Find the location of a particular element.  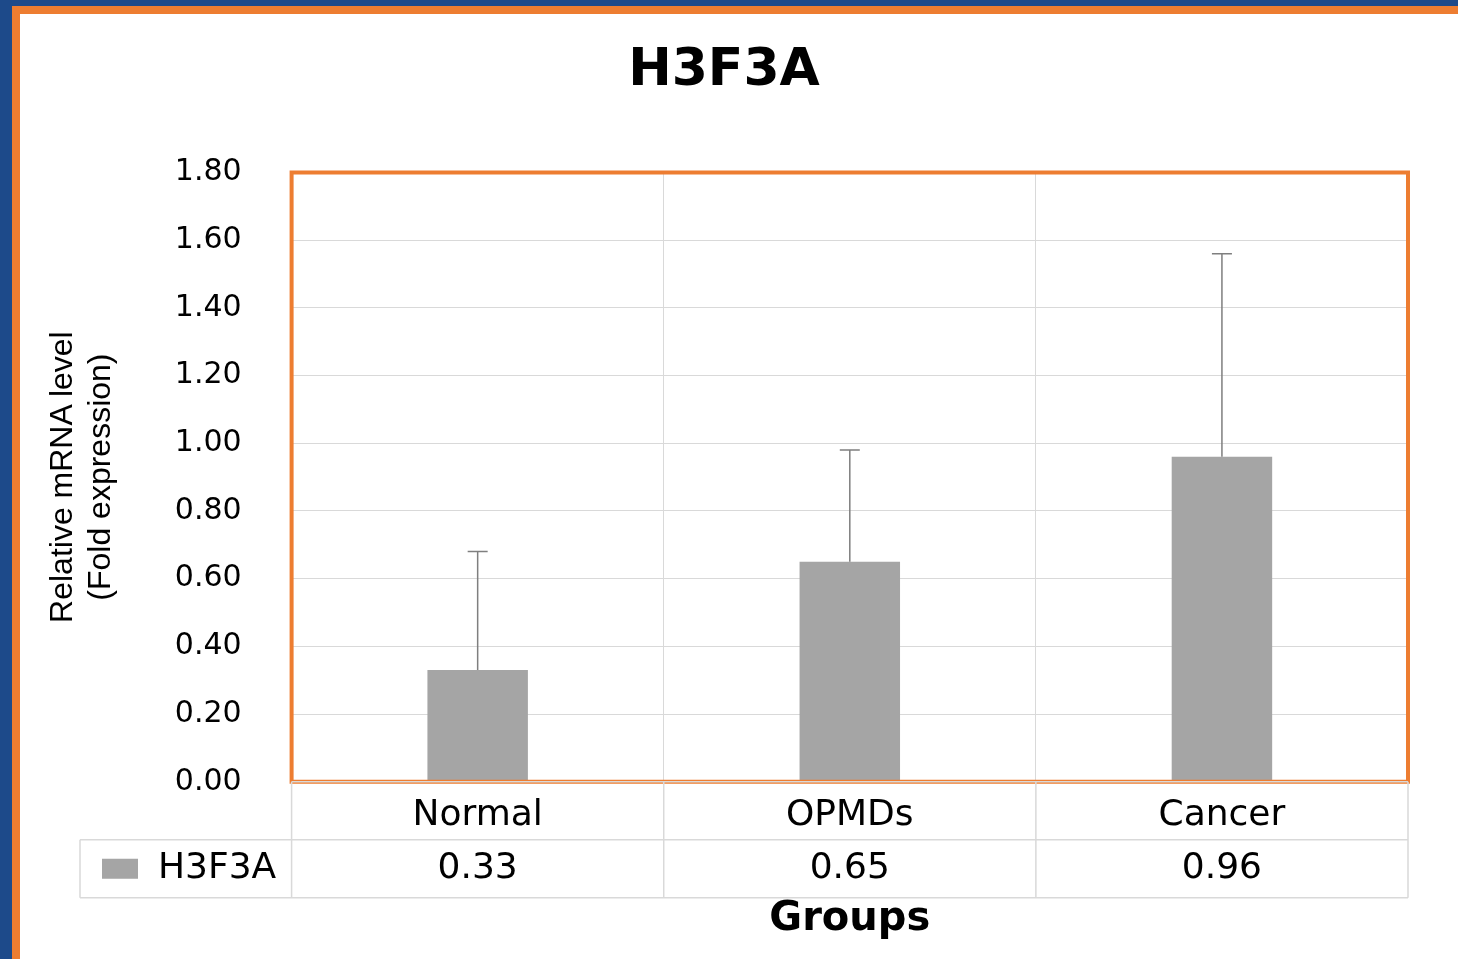

data-label: 0.33 is located at coordinates (477, 866).